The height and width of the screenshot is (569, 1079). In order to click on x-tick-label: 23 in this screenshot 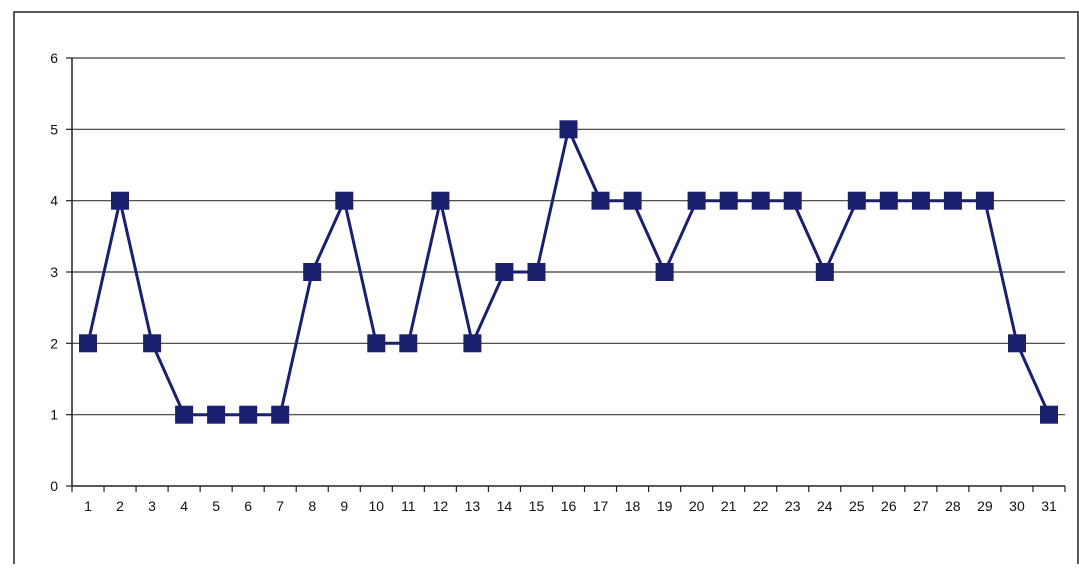, I will do `click(793, 506)`.